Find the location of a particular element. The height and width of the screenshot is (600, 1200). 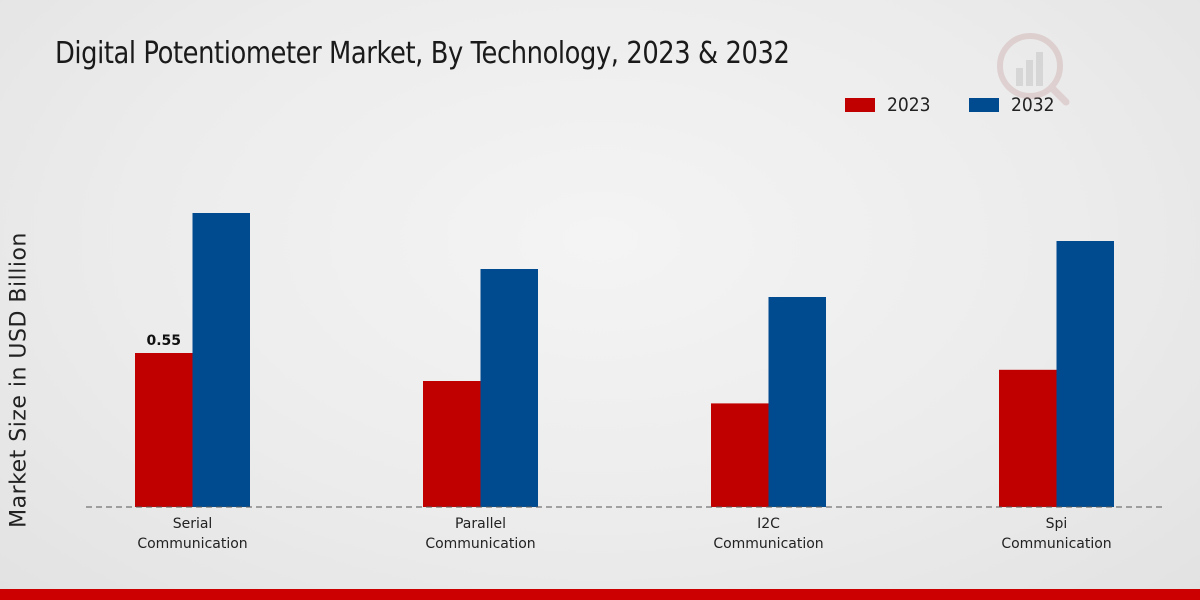

x-tick-label-0: Serial Communication is located at coordinates (192, 534).